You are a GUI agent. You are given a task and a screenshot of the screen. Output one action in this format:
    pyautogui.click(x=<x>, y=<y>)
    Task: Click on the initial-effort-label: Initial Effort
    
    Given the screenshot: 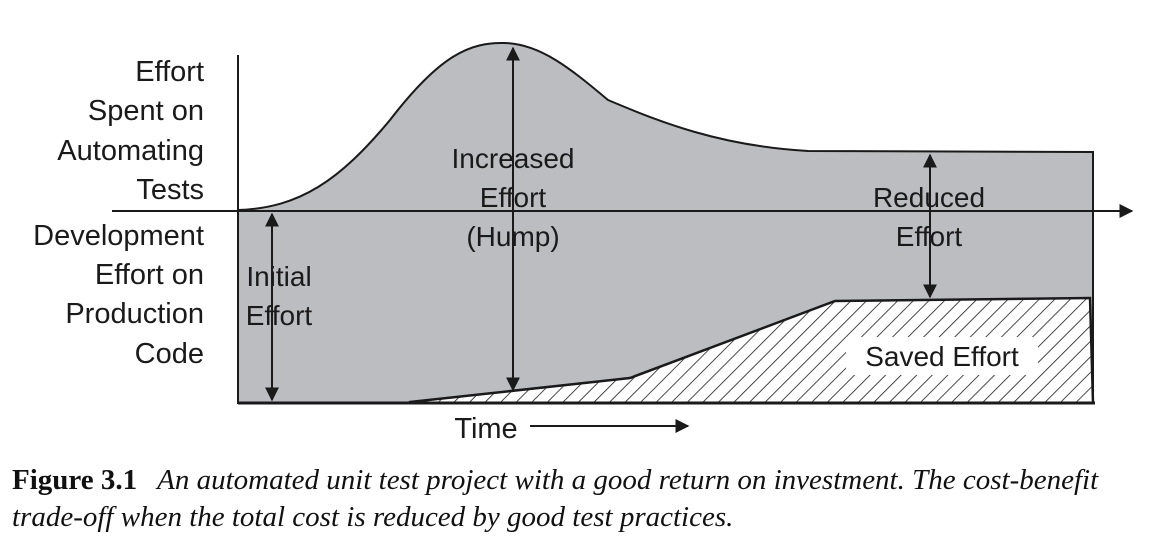 What is the action you would take?
    pyautogui.click(x=279, y=296)
    